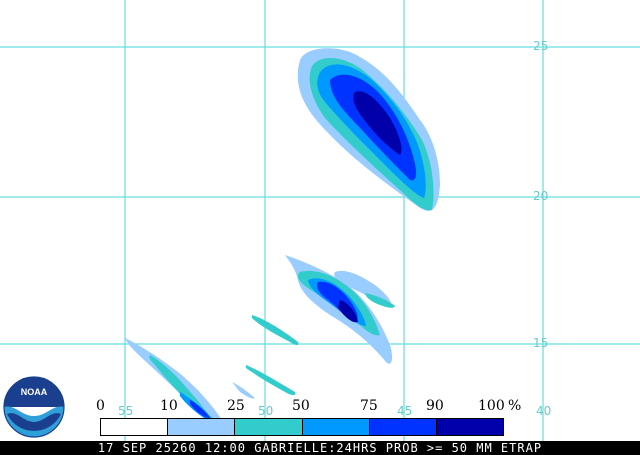 Image resolution: width=640 pixels, height=455 pixels. I want to click on lon-label-40: 40, so click(544, 411).